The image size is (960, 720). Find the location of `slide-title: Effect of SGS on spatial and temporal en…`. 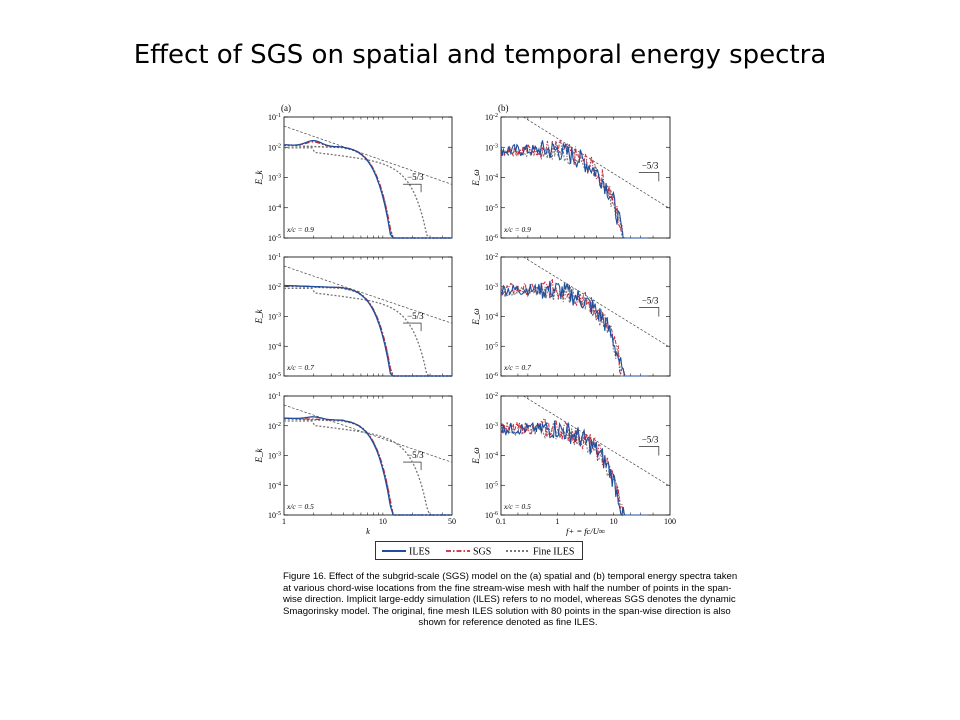

slide-title: Effect of SGS on spatial and temporal en… is located at coordinates (480, 55).